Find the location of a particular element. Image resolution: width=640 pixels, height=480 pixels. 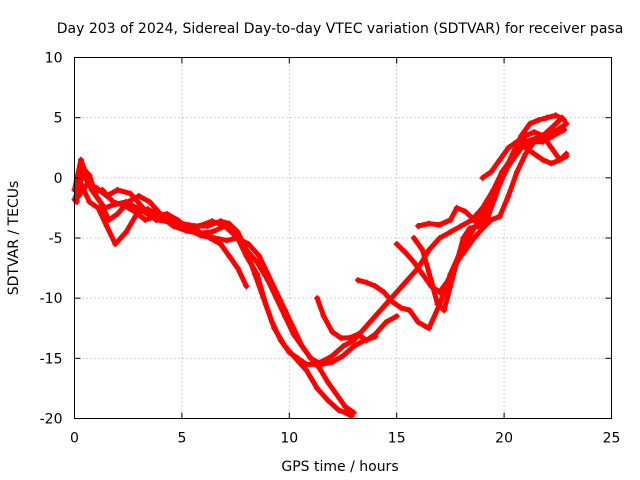

series-line is located at coordinates (492, 179).